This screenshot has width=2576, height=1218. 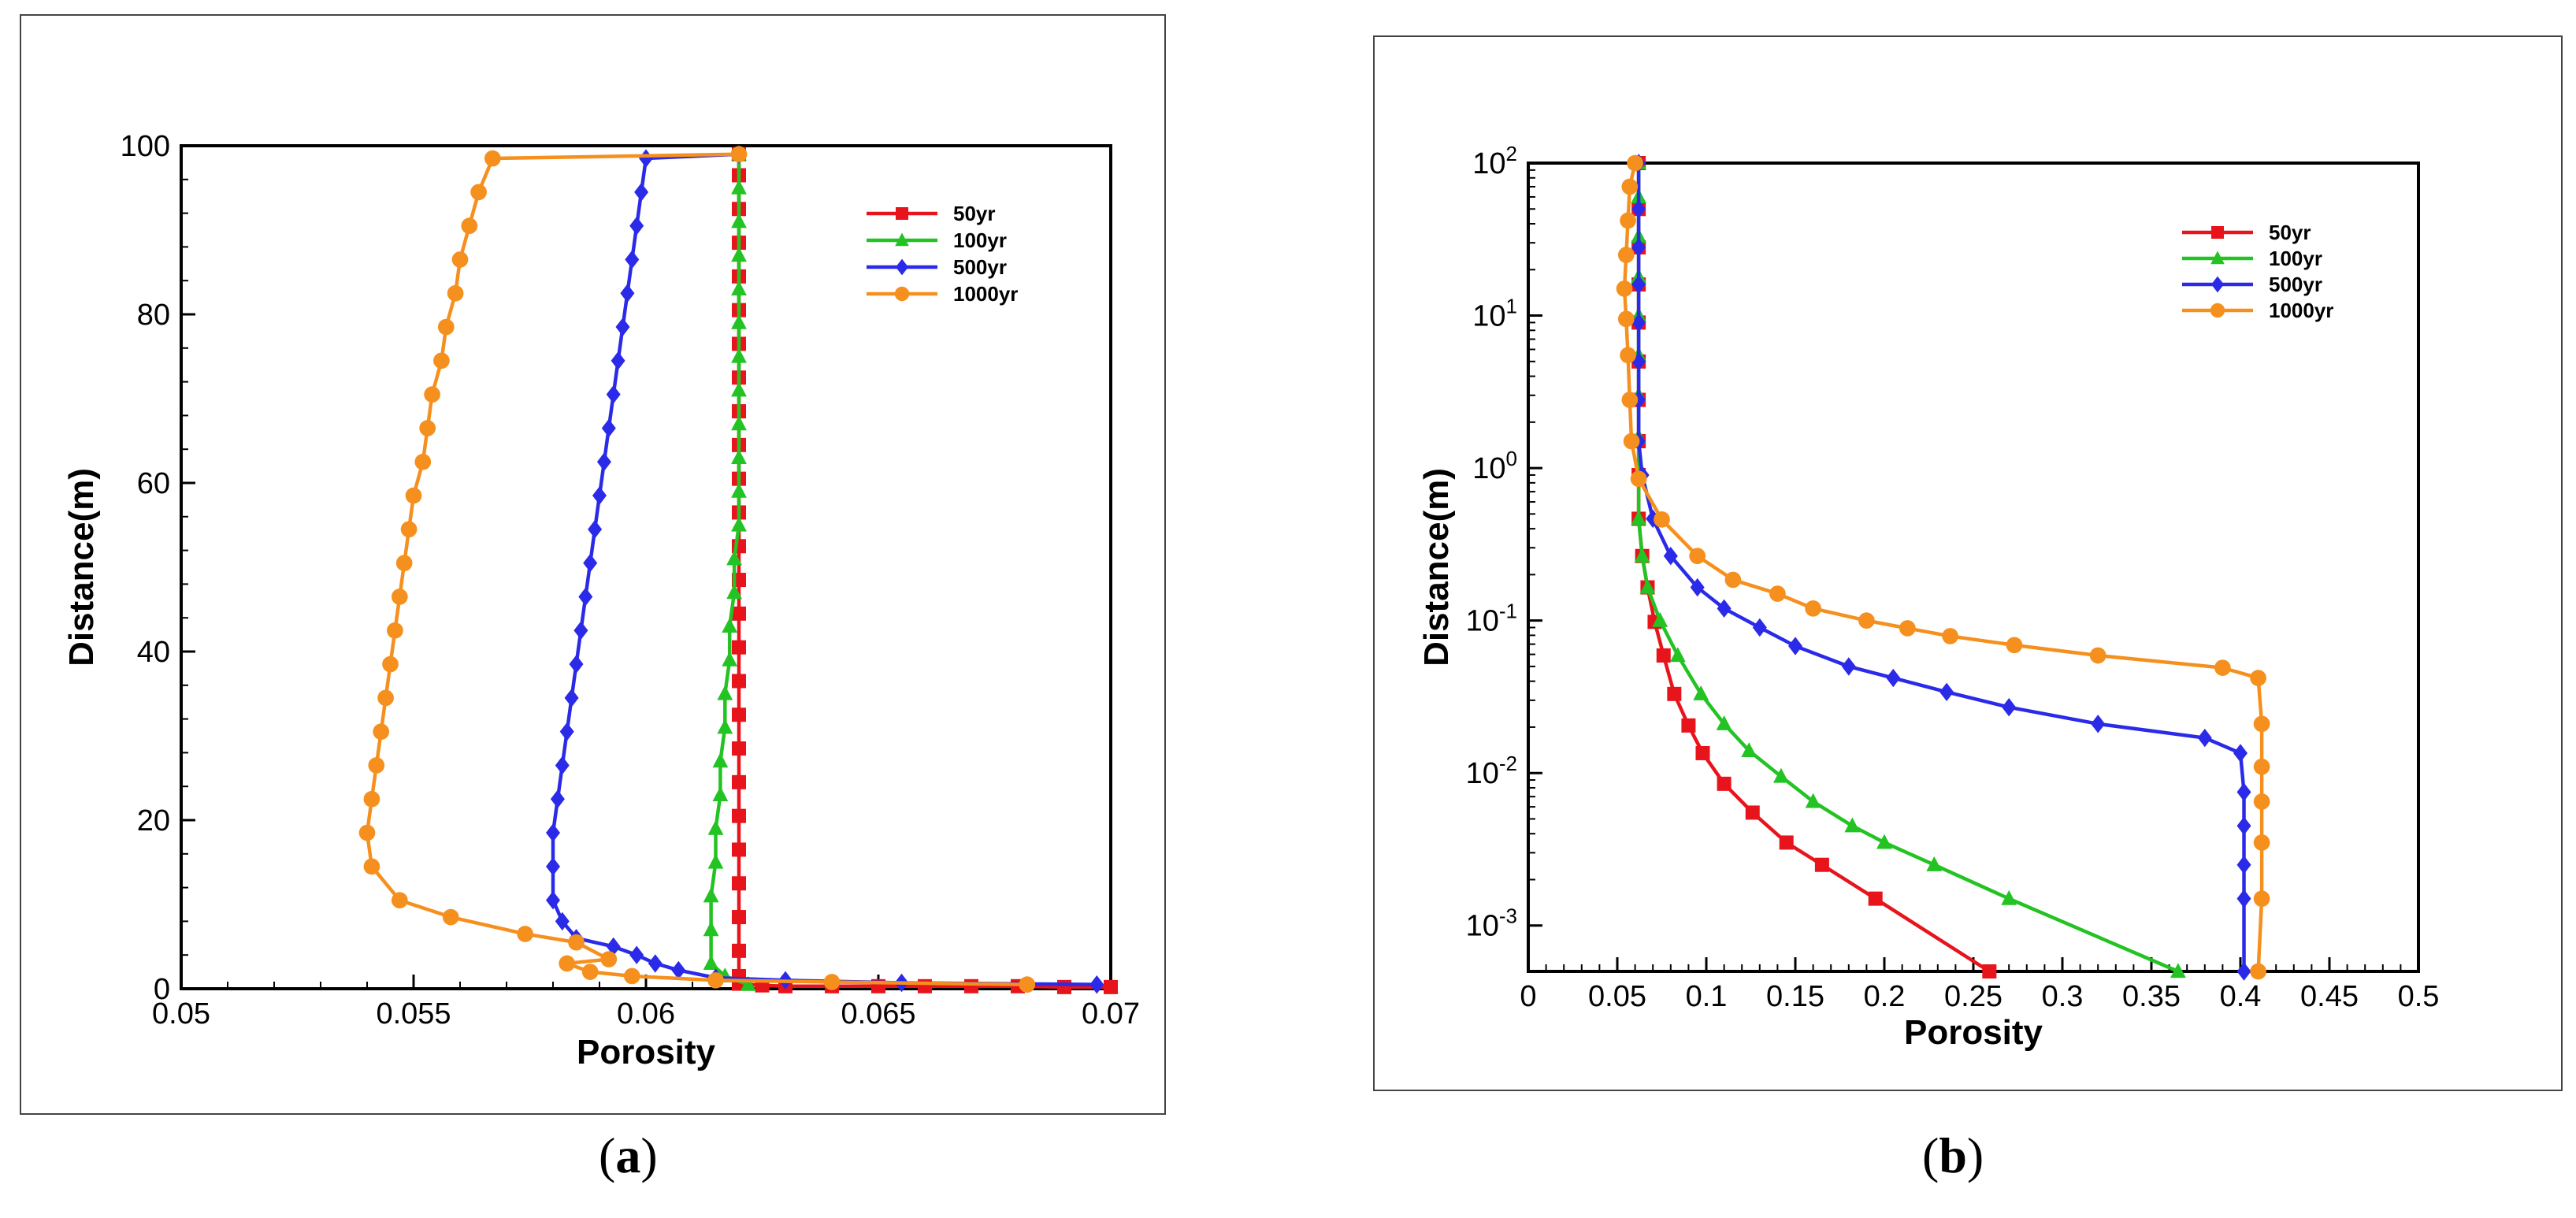 I want to click on series-line-a-500yr, so click(x=824, y=569).